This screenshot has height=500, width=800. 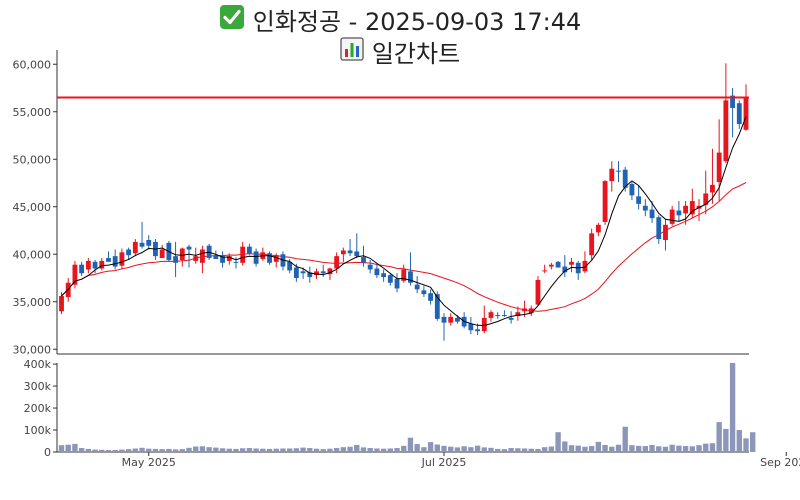 I want to click on price-tick-label: 50,000, so click(x=32, y=159).